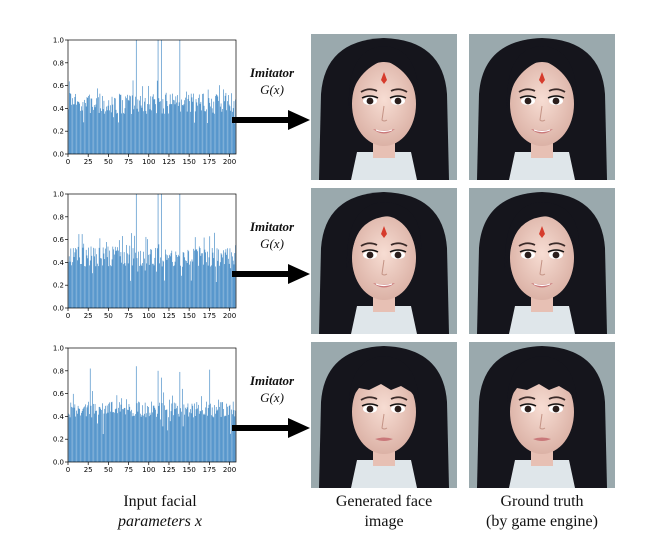  What do you see at coordinates (384, 512) in the screenshot?
I see `generated-caption: Generated face image` at bounding box center [384, 512].